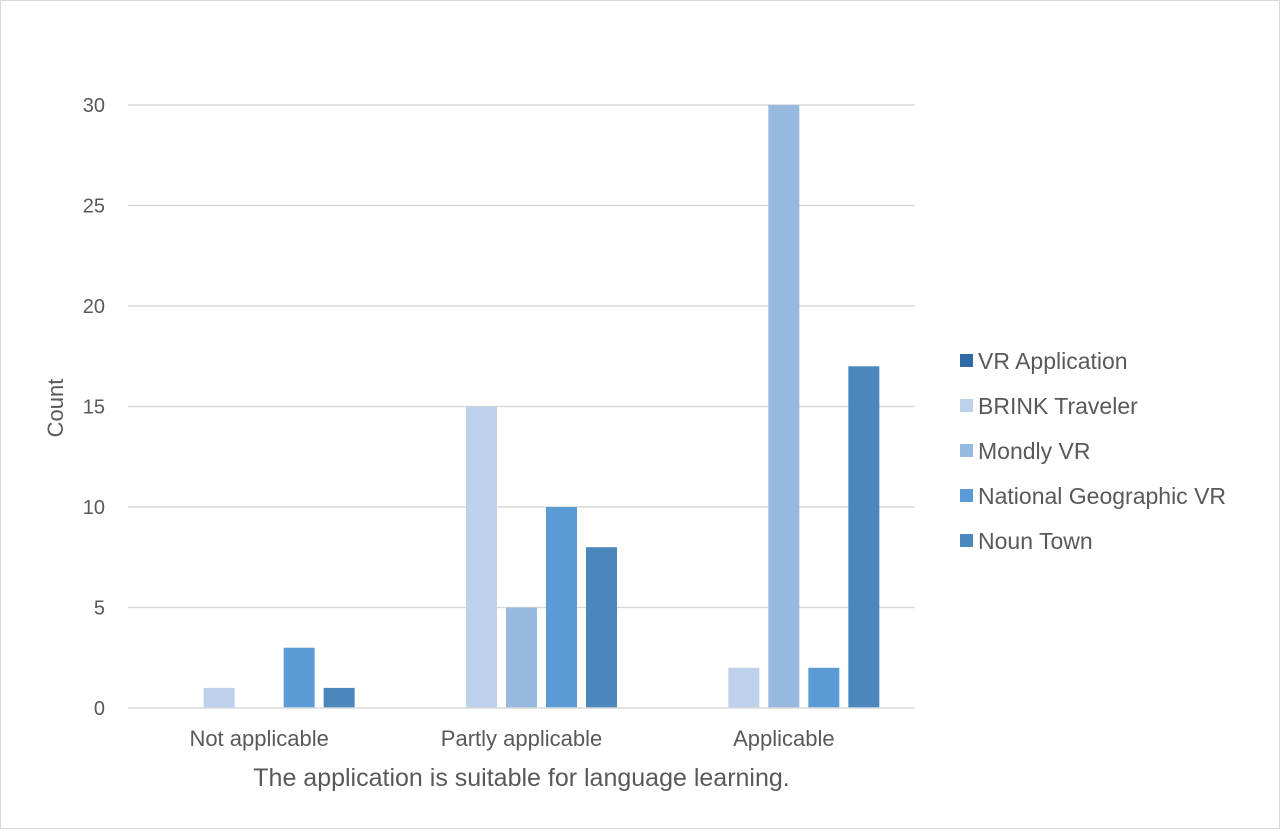 This screenshot has height=833, width=1280. I want to click on y-tick-label: 0, so click(99, 709).